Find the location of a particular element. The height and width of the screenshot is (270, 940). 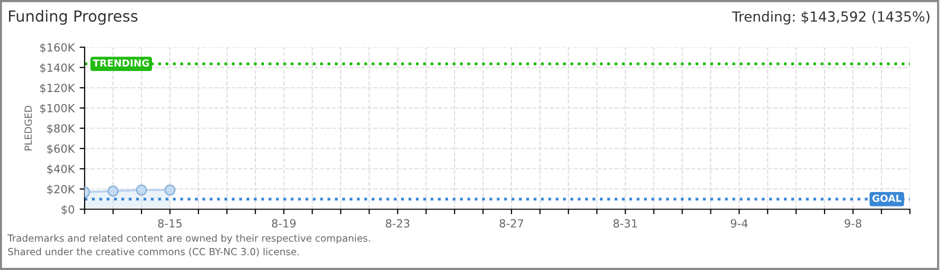

y-tick-label: $20K is located at coordinates (61, 189).